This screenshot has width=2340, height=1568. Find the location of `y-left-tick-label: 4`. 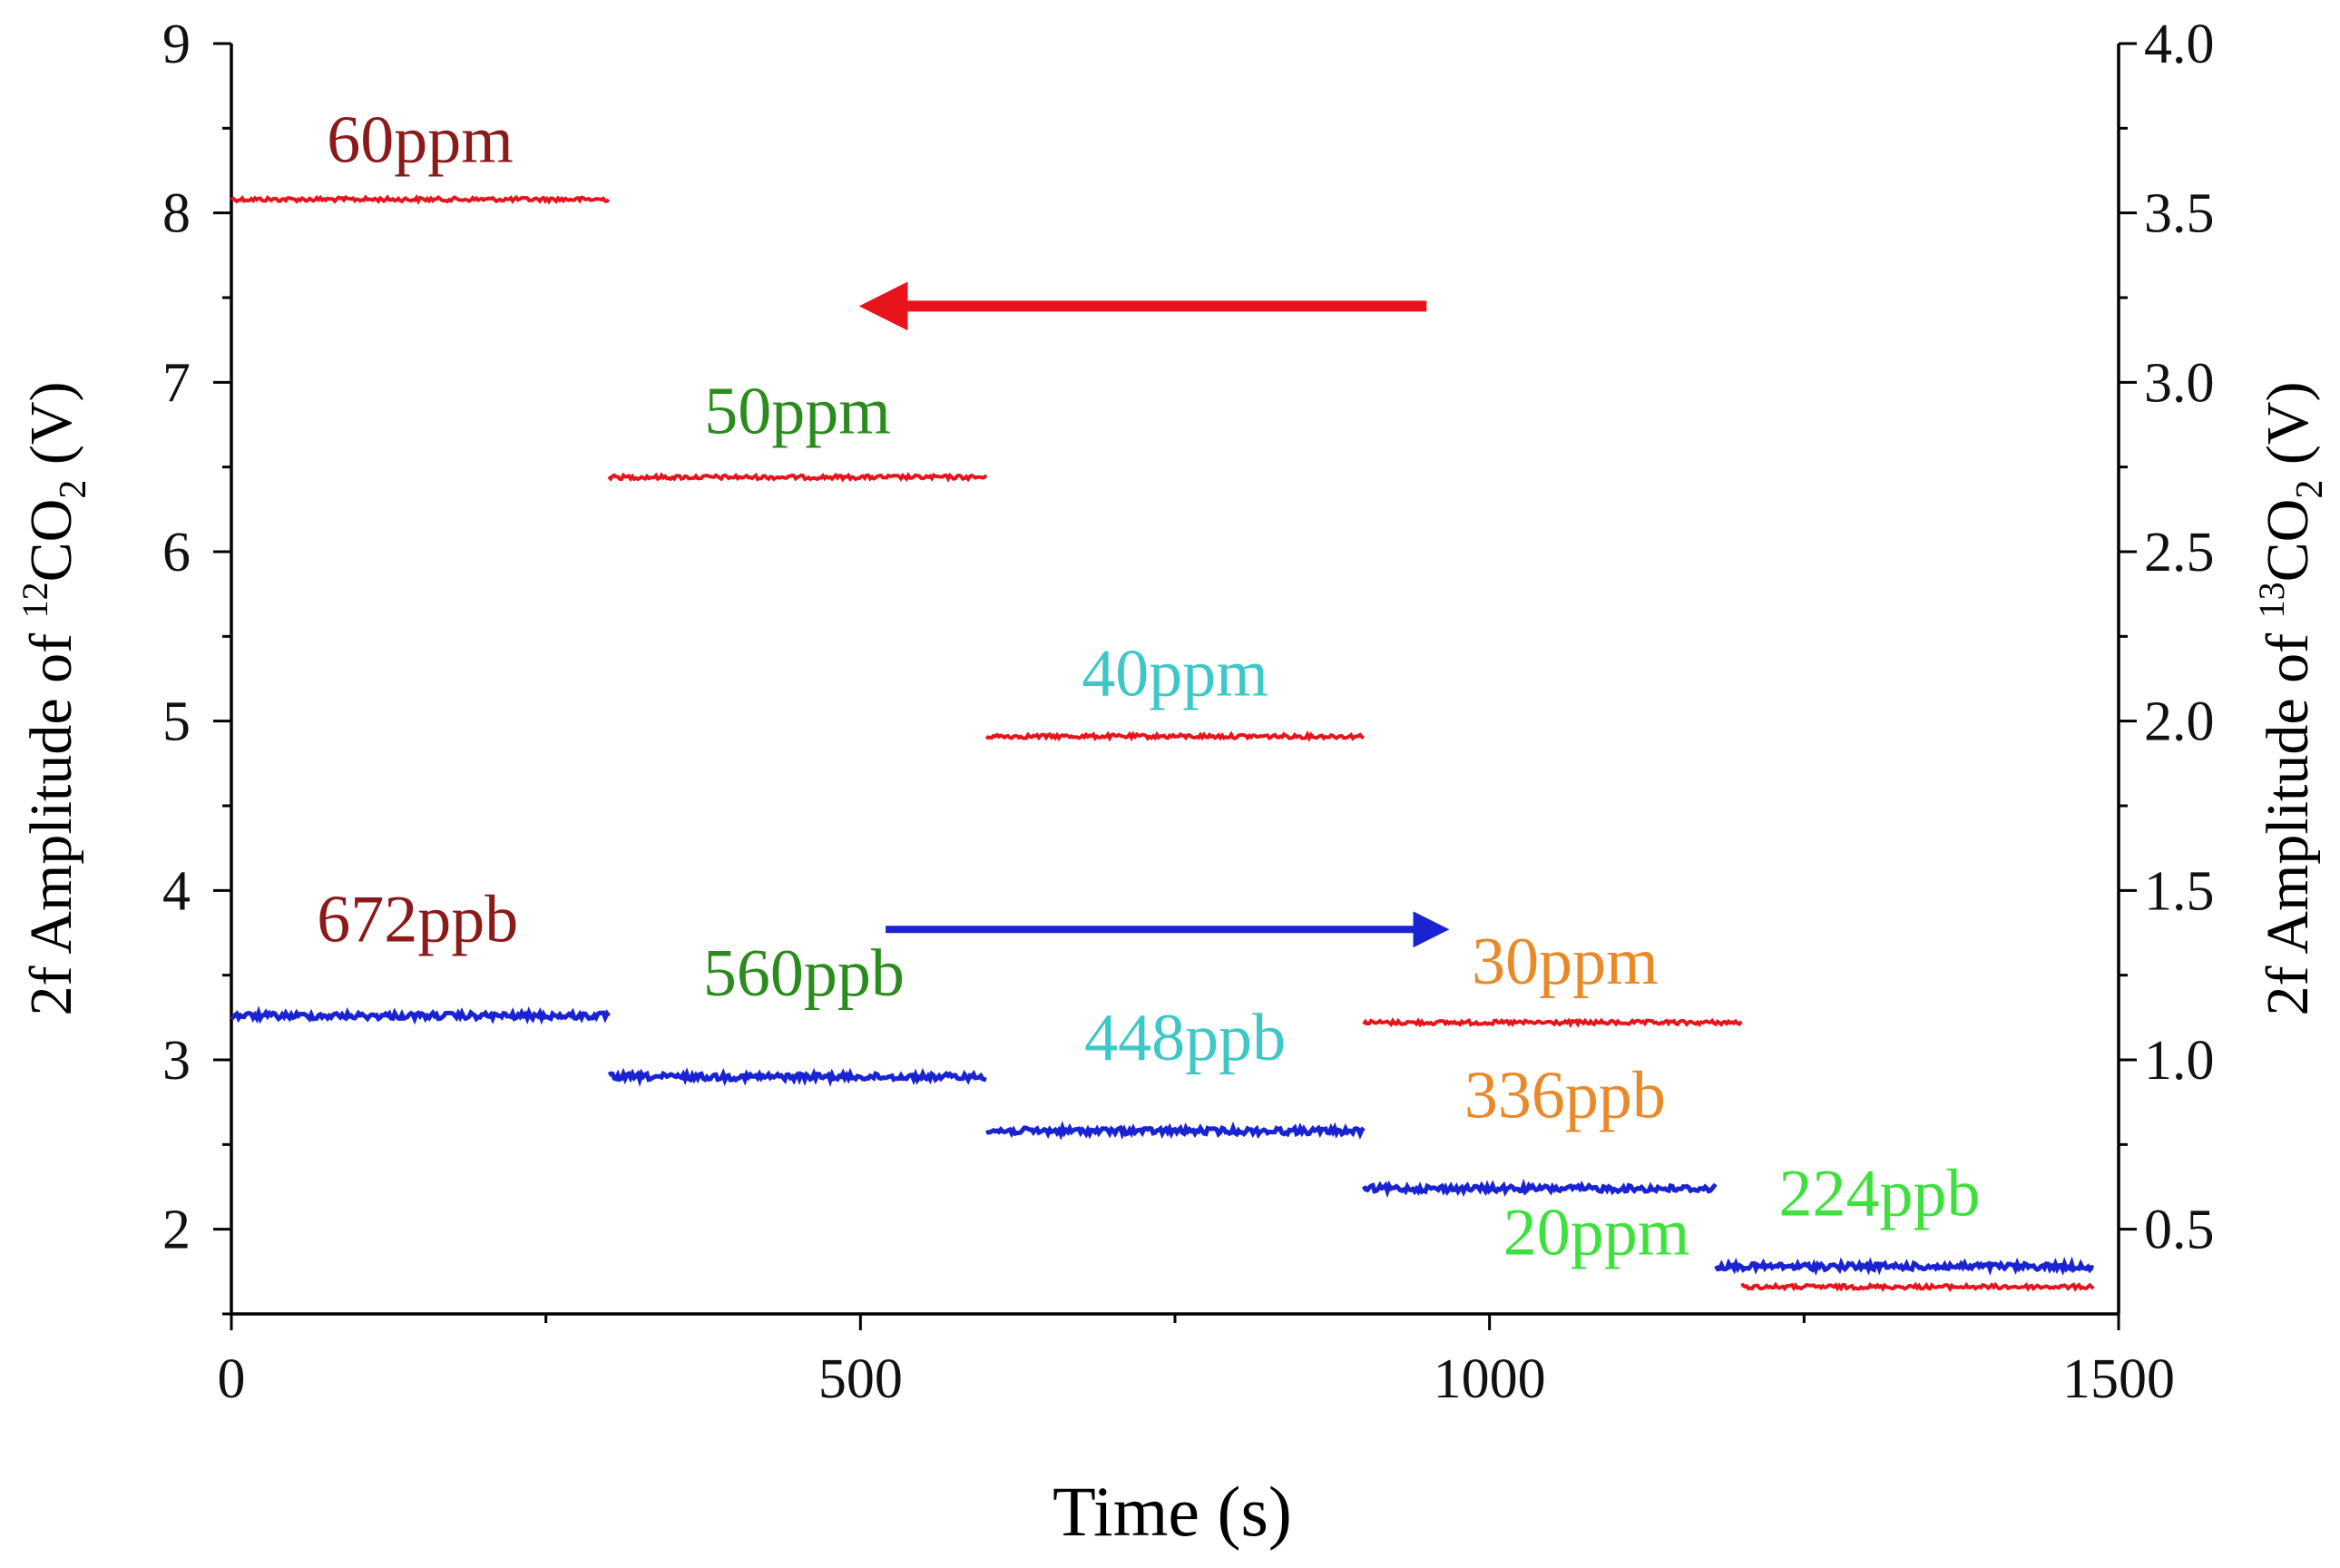

y-left-tick-label: 4 is located at coordinates (176, 891).